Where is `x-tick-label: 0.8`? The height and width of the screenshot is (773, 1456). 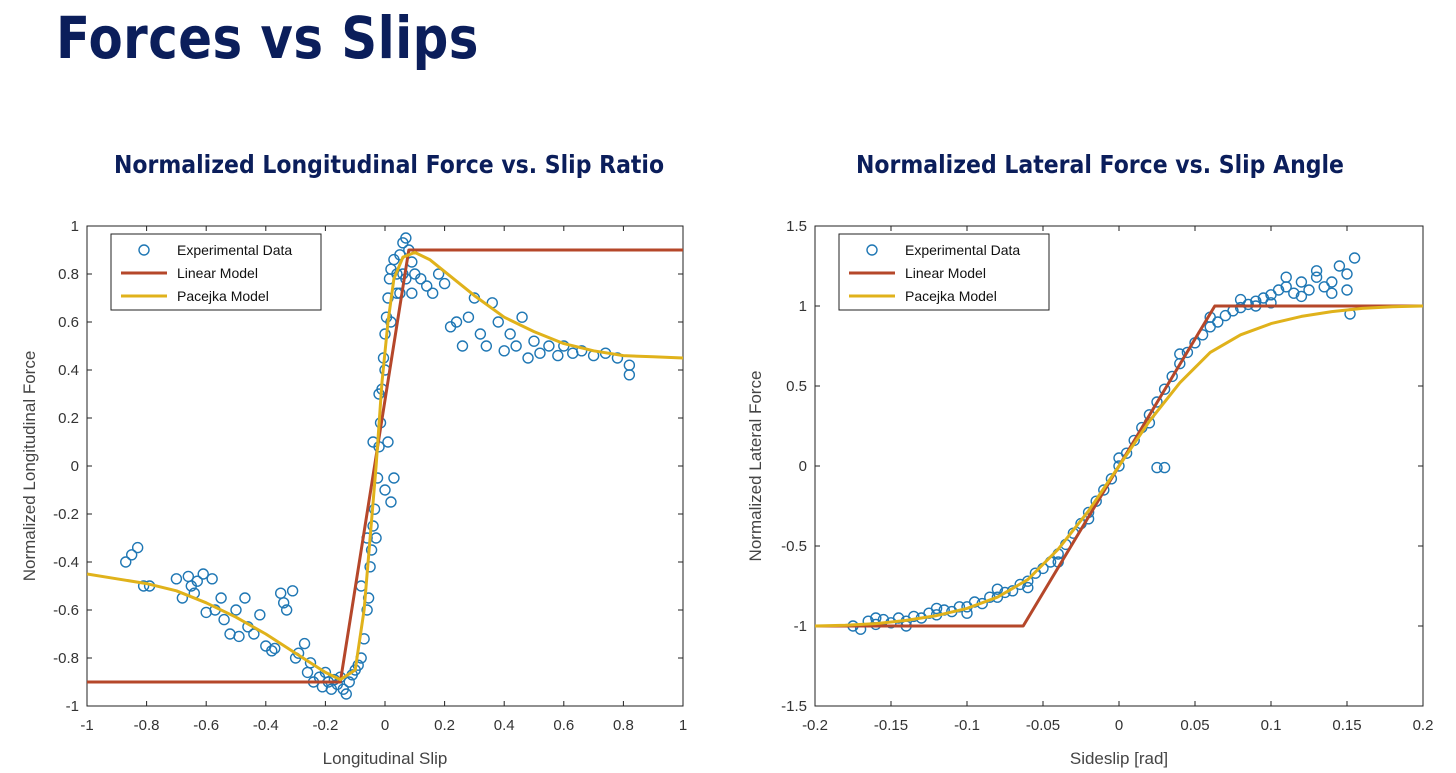 x-tick-label: 0.8 is located at coordinates (623, 725).